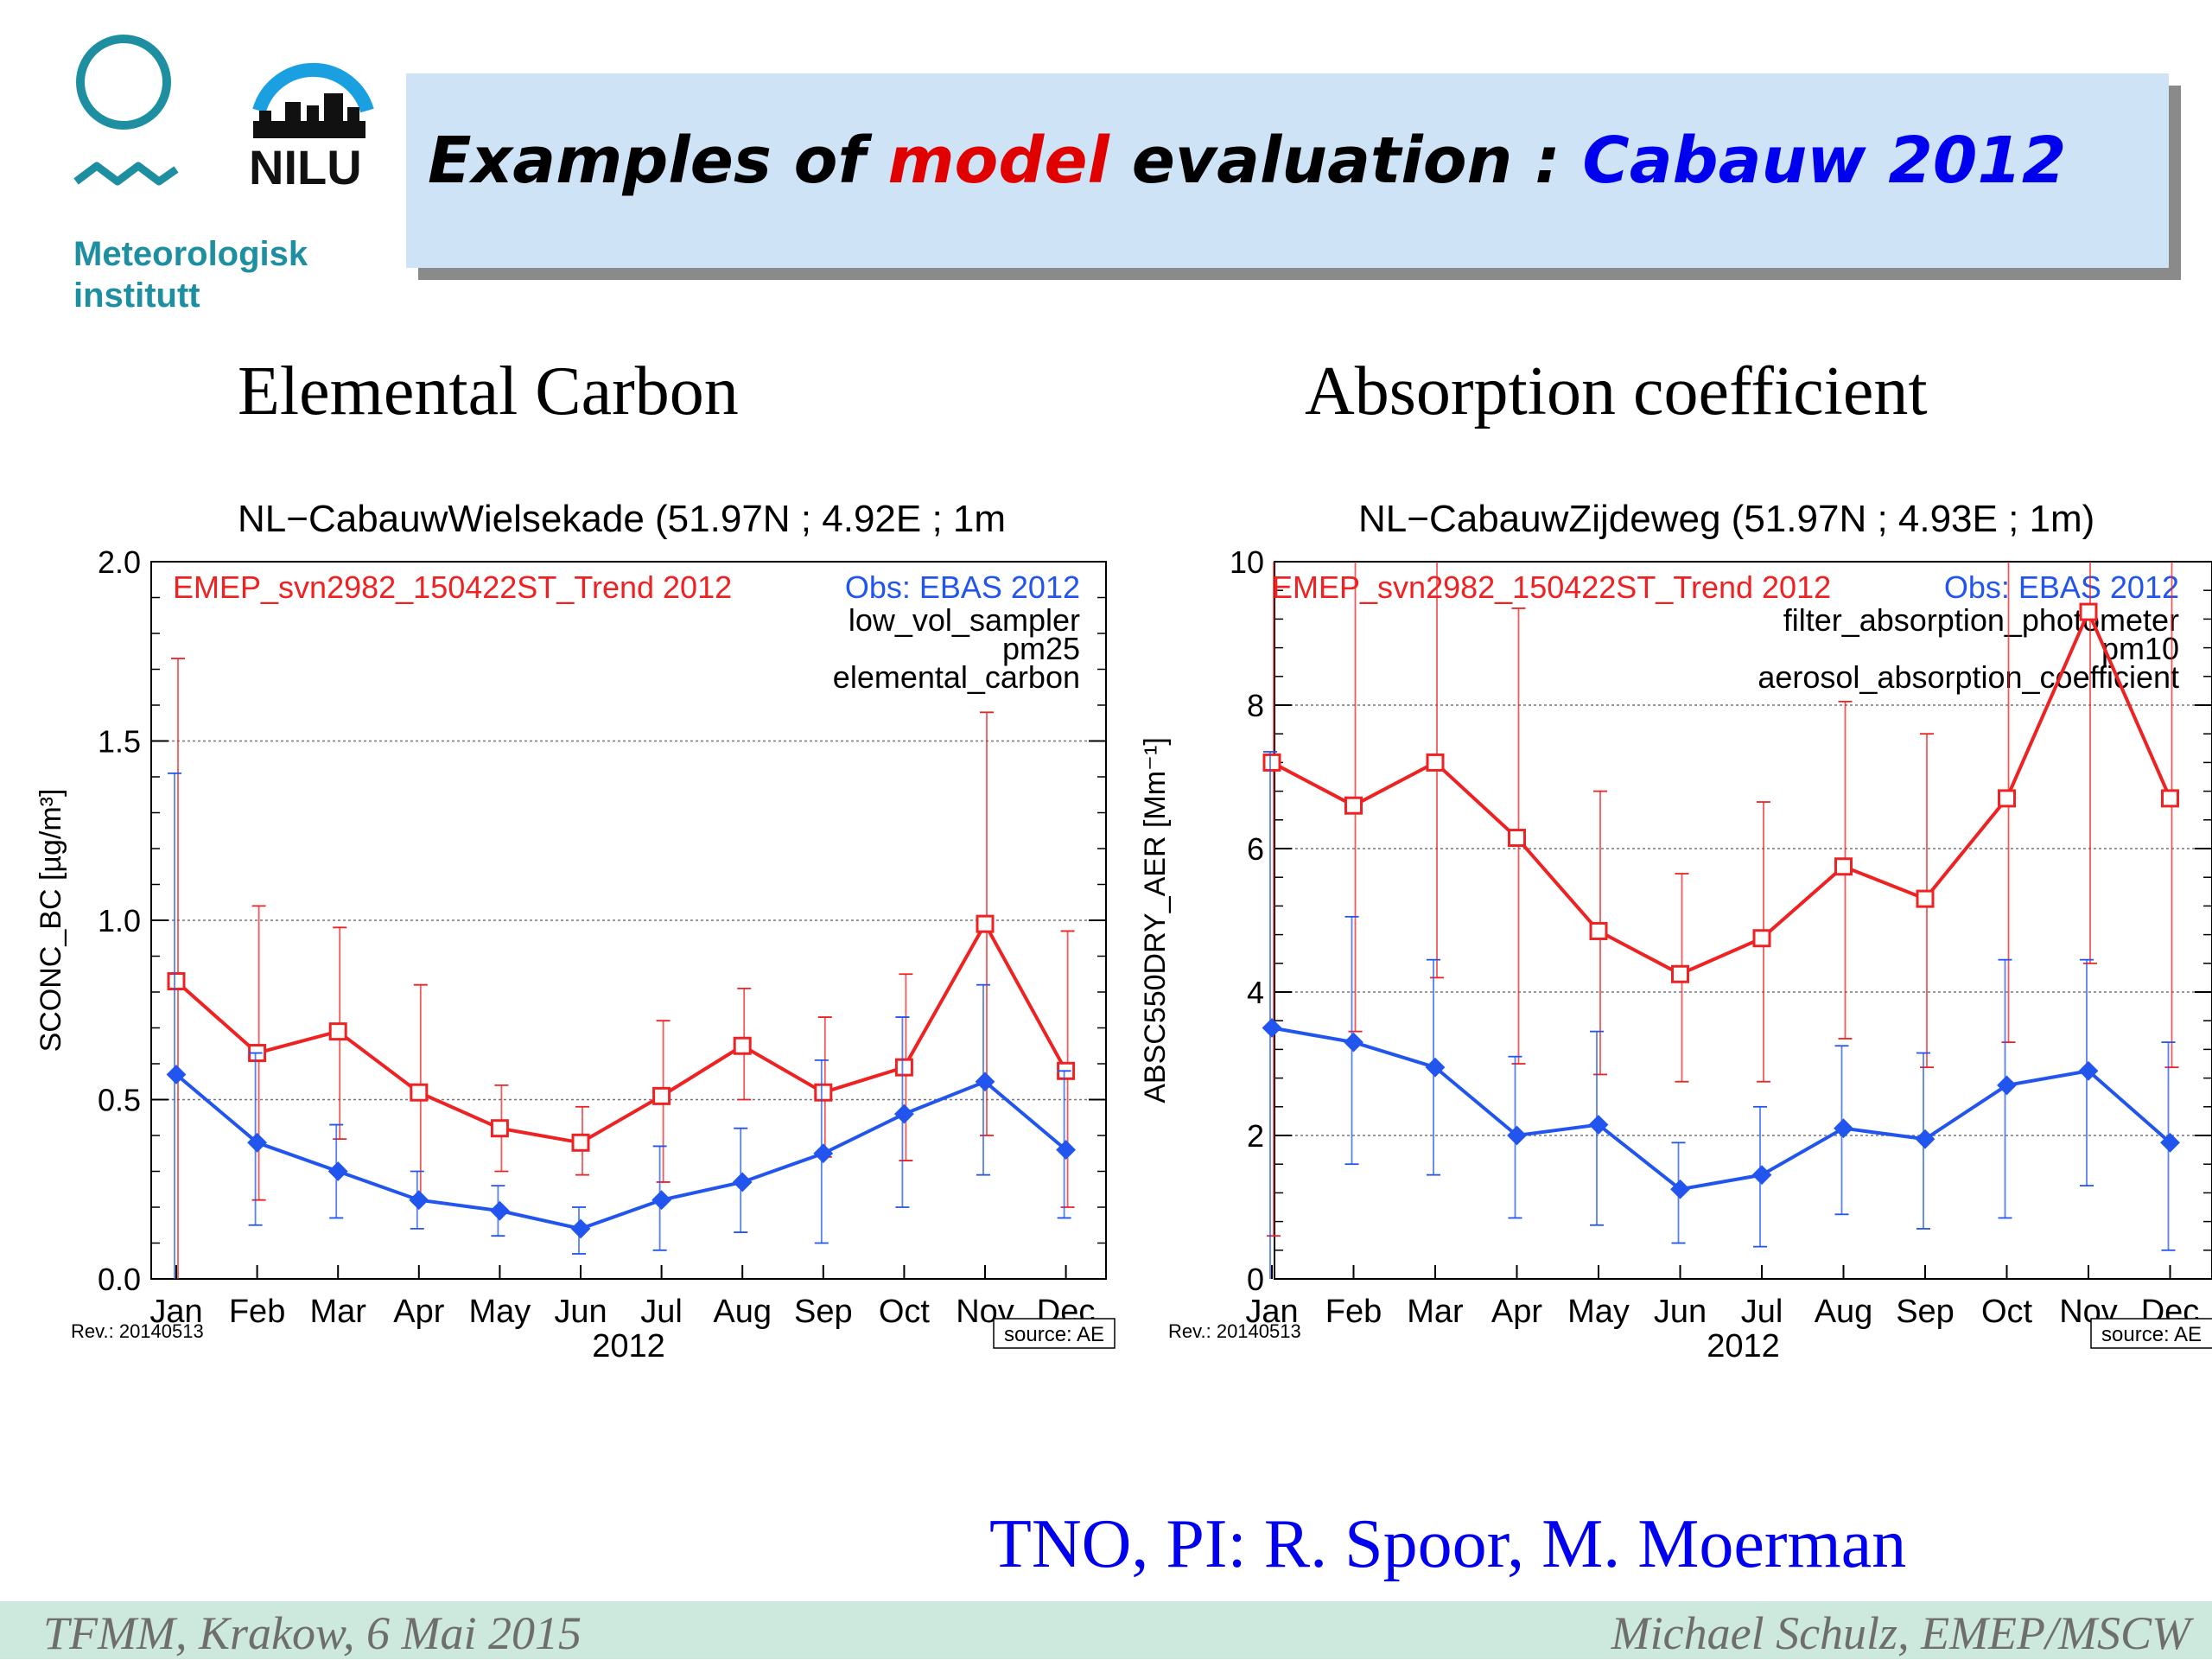 The height and width of the screenshot is (1660, 2212). Describe the element at coordinates (313, 87) in the screenshot. I see `nilu-arc-icon` at that location.